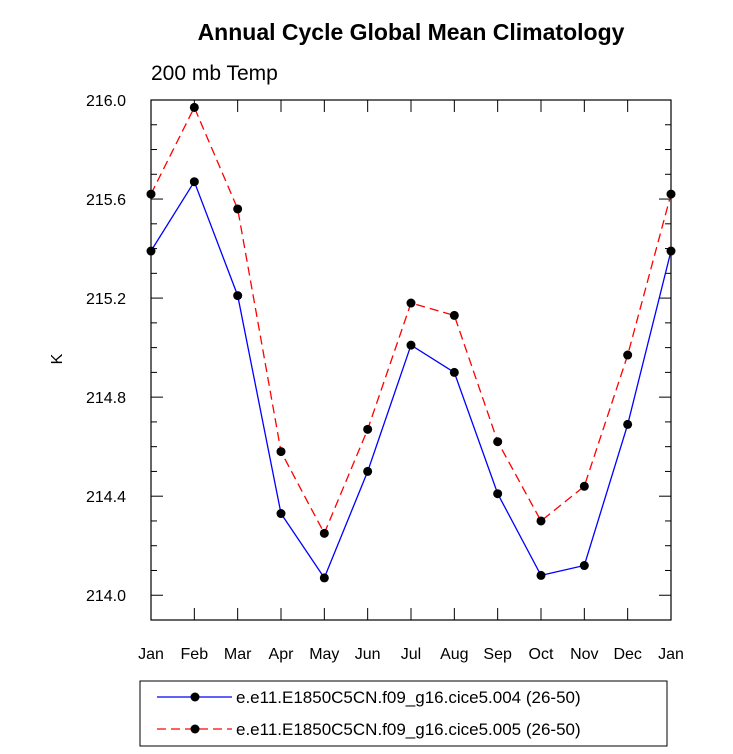 The width and height of the screenshot is (733, 754). I want to click on legend-box, so click(403, 713).